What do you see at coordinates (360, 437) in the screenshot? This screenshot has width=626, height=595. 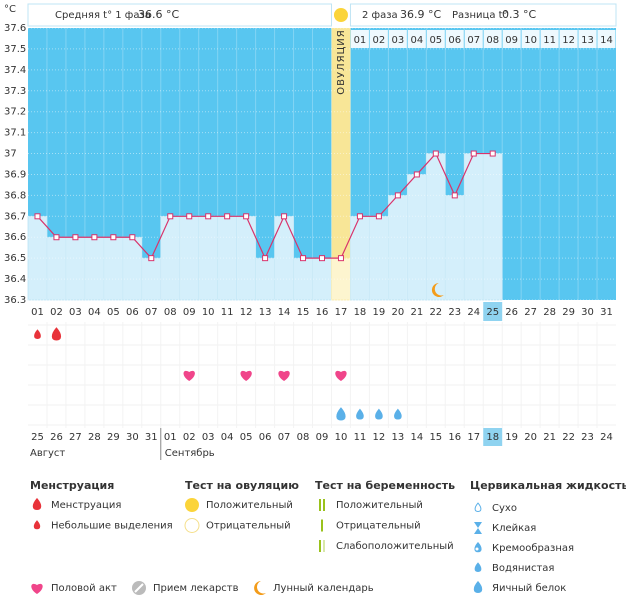 I see `date-label: 11` at bounding box center [360, 437].